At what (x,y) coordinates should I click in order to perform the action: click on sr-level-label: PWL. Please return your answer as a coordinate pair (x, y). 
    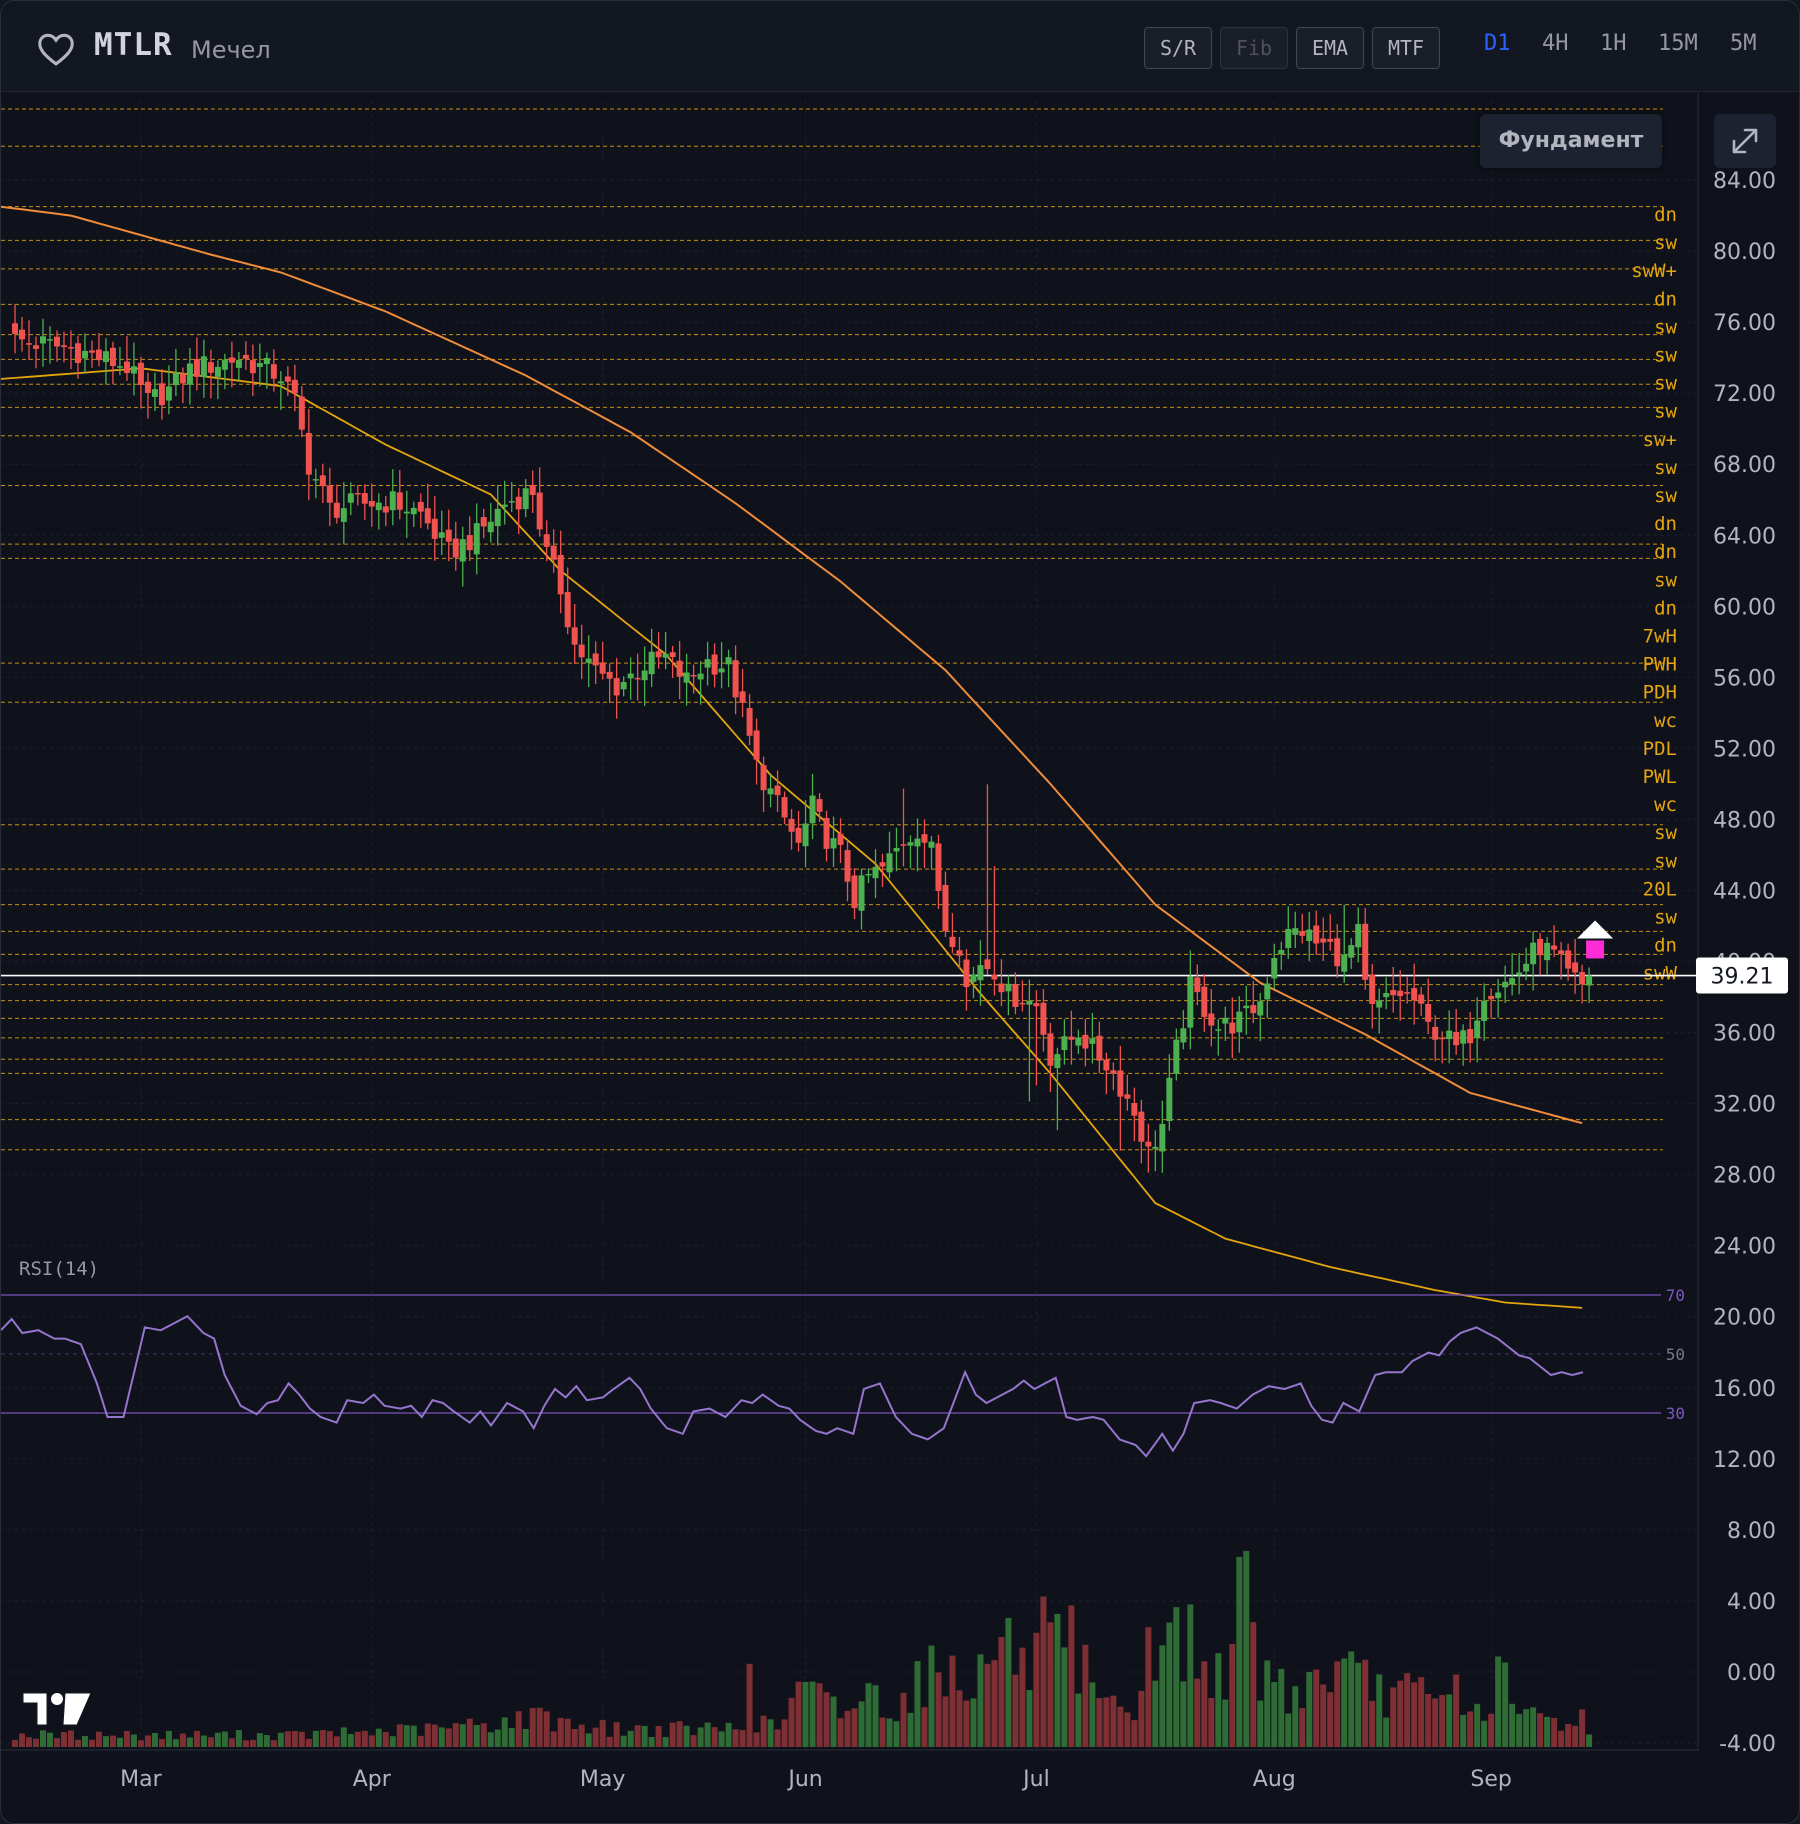
    Looking at the image, I should click on (1660, 777).